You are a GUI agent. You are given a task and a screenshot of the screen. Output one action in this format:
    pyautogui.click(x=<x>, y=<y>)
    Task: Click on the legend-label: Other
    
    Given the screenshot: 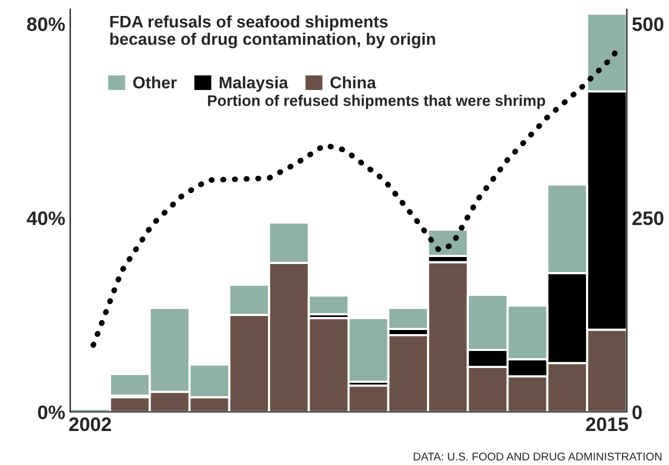 What is the action you would take?
    pyautogui.click(x=155, y=82)
    